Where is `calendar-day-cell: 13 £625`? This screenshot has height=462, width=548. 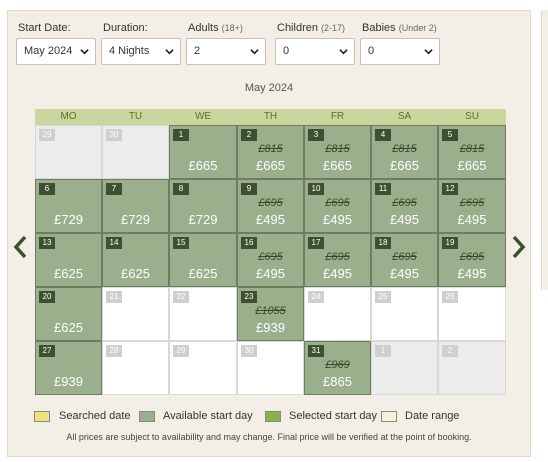
calendar-day-cell: 13 £625 is located at coordinates (68, 260).